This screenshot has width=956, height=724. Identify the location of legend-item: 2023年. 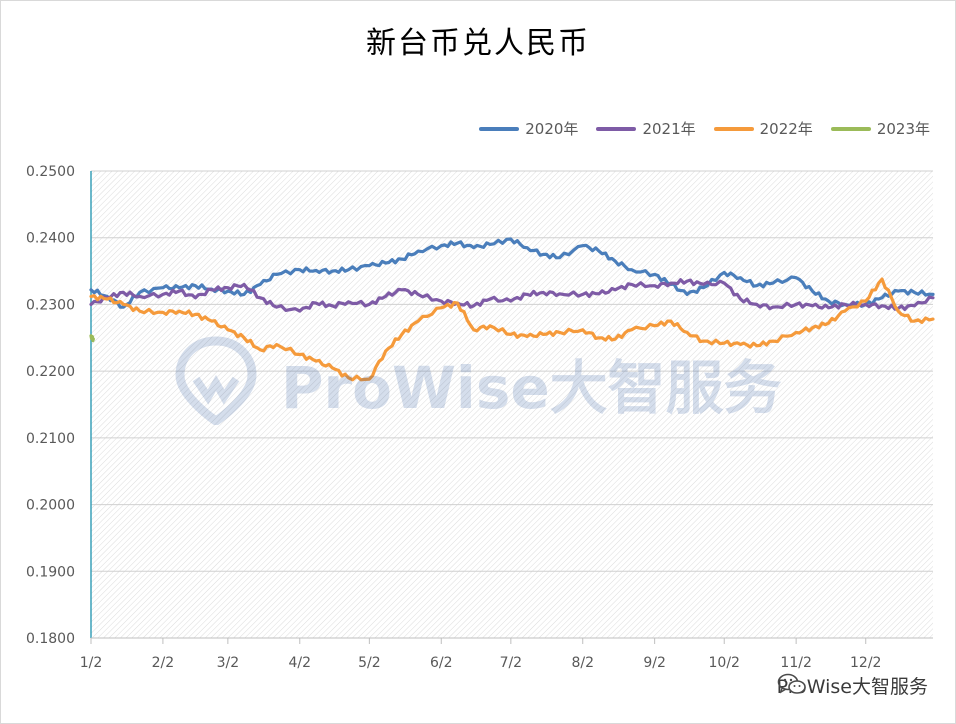
(880, 128).